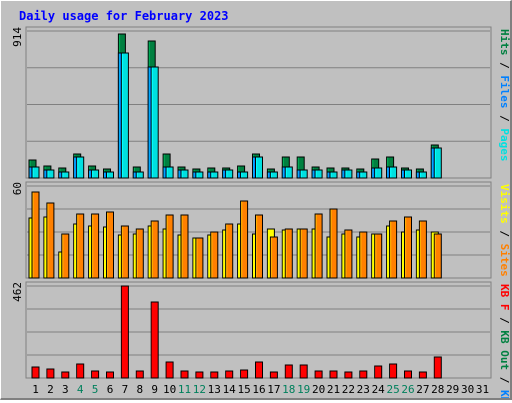 This screenshot has height=403, width=512. I want to click on hits-panel-bar-files-day-10-highlight, so click(164, 172).